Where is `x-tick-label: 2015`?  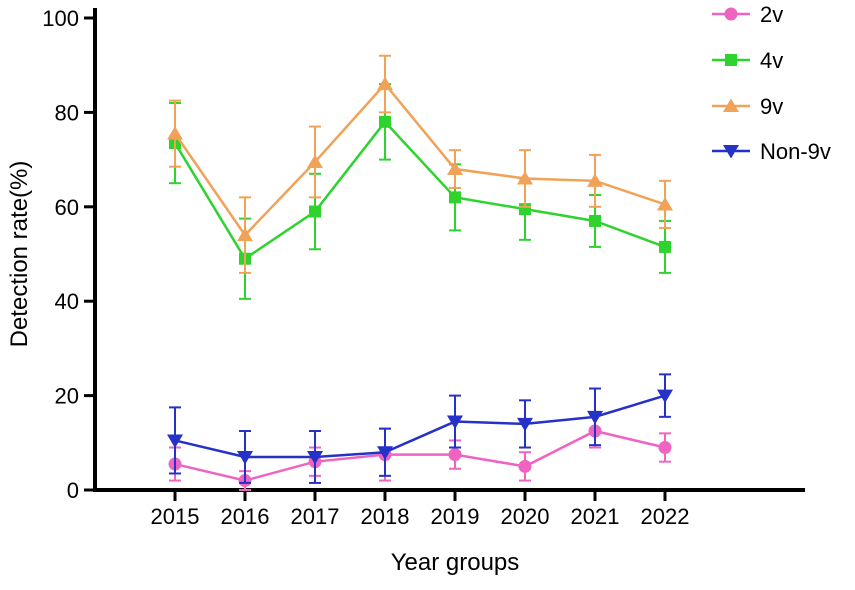 x-tick-label: 2015 is located at coordinates (175, 516).